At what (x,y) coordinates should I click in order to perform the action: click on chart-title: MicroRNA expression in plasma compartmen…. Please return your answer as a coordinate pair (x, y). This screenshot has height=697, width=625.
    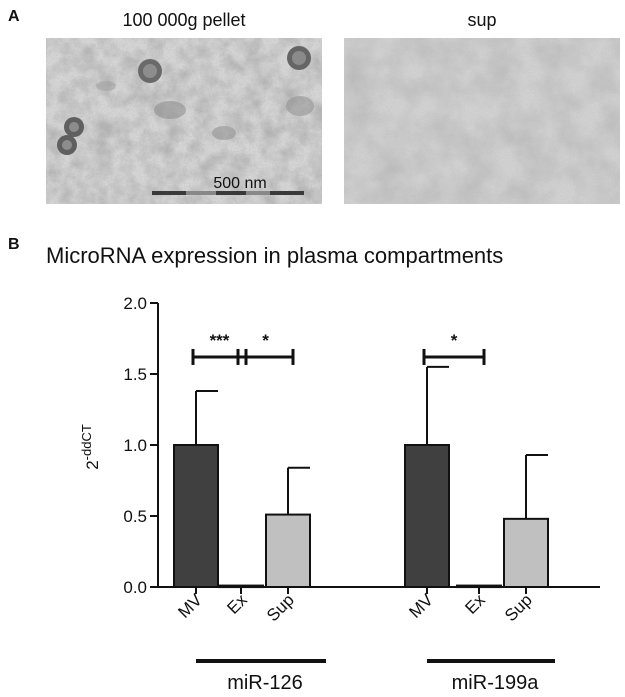
    Looking at the image, I should click on (275, 255).